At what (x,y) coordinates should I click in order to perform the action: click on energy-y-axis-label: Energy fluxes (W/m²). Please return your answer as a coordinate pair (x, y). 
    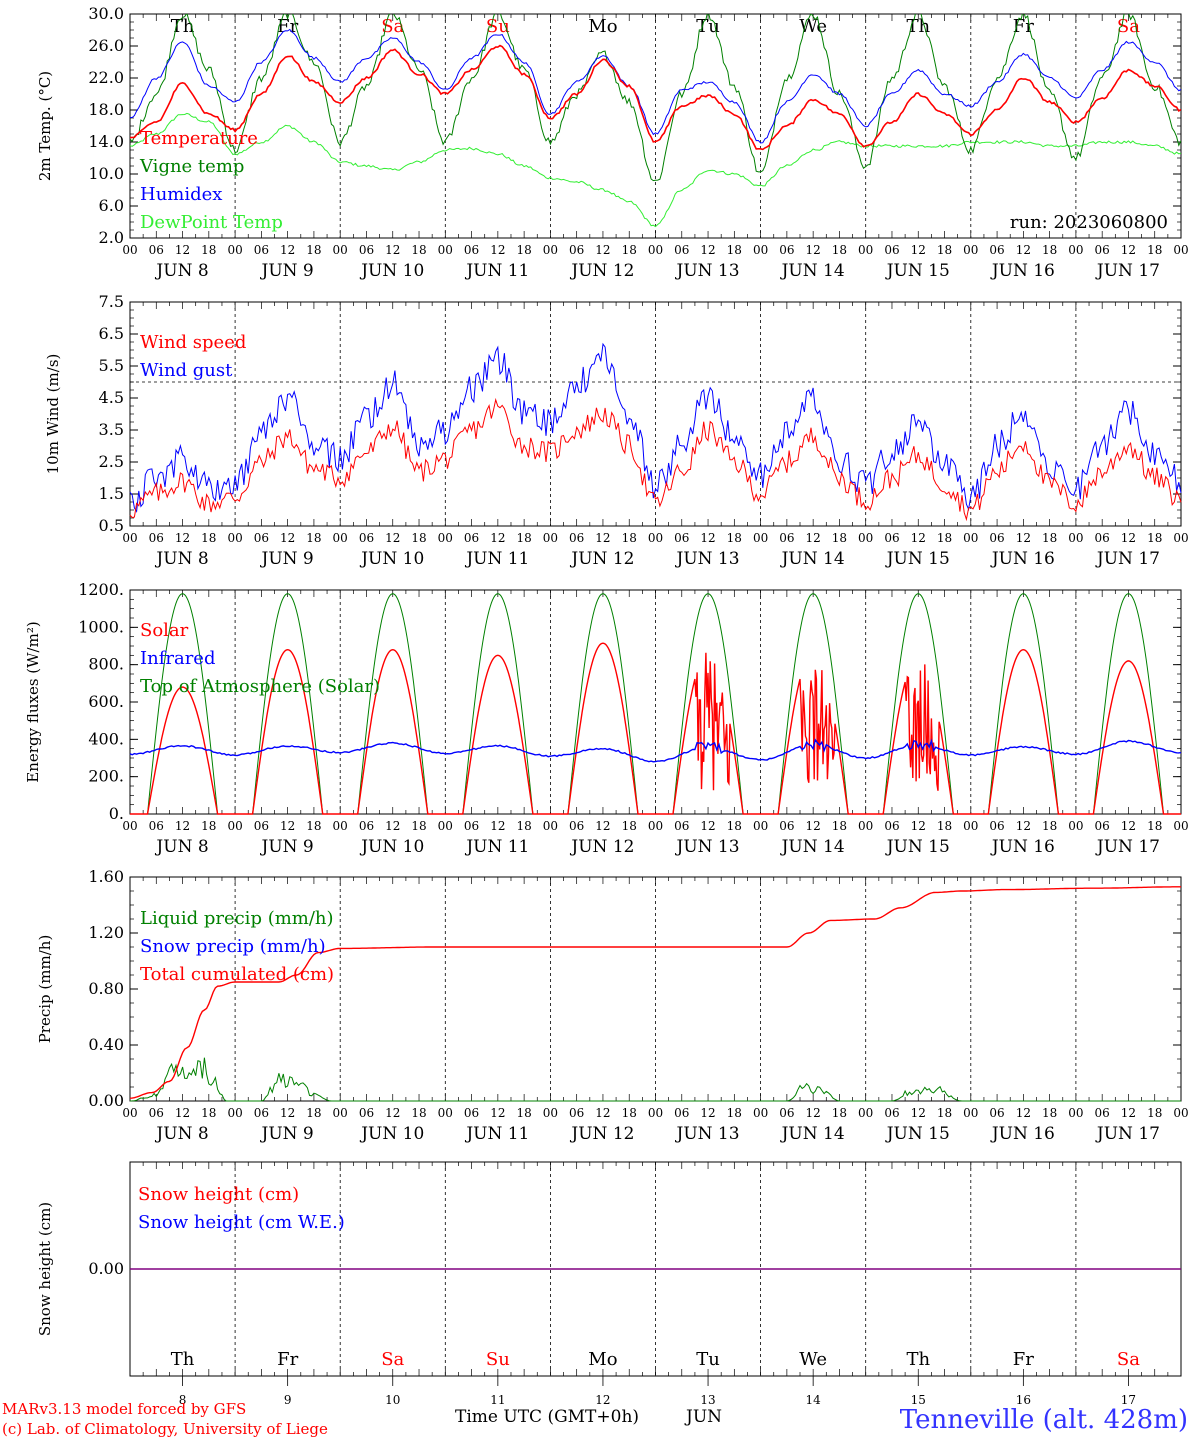
    Looking at the image, I should click on (33, 701).